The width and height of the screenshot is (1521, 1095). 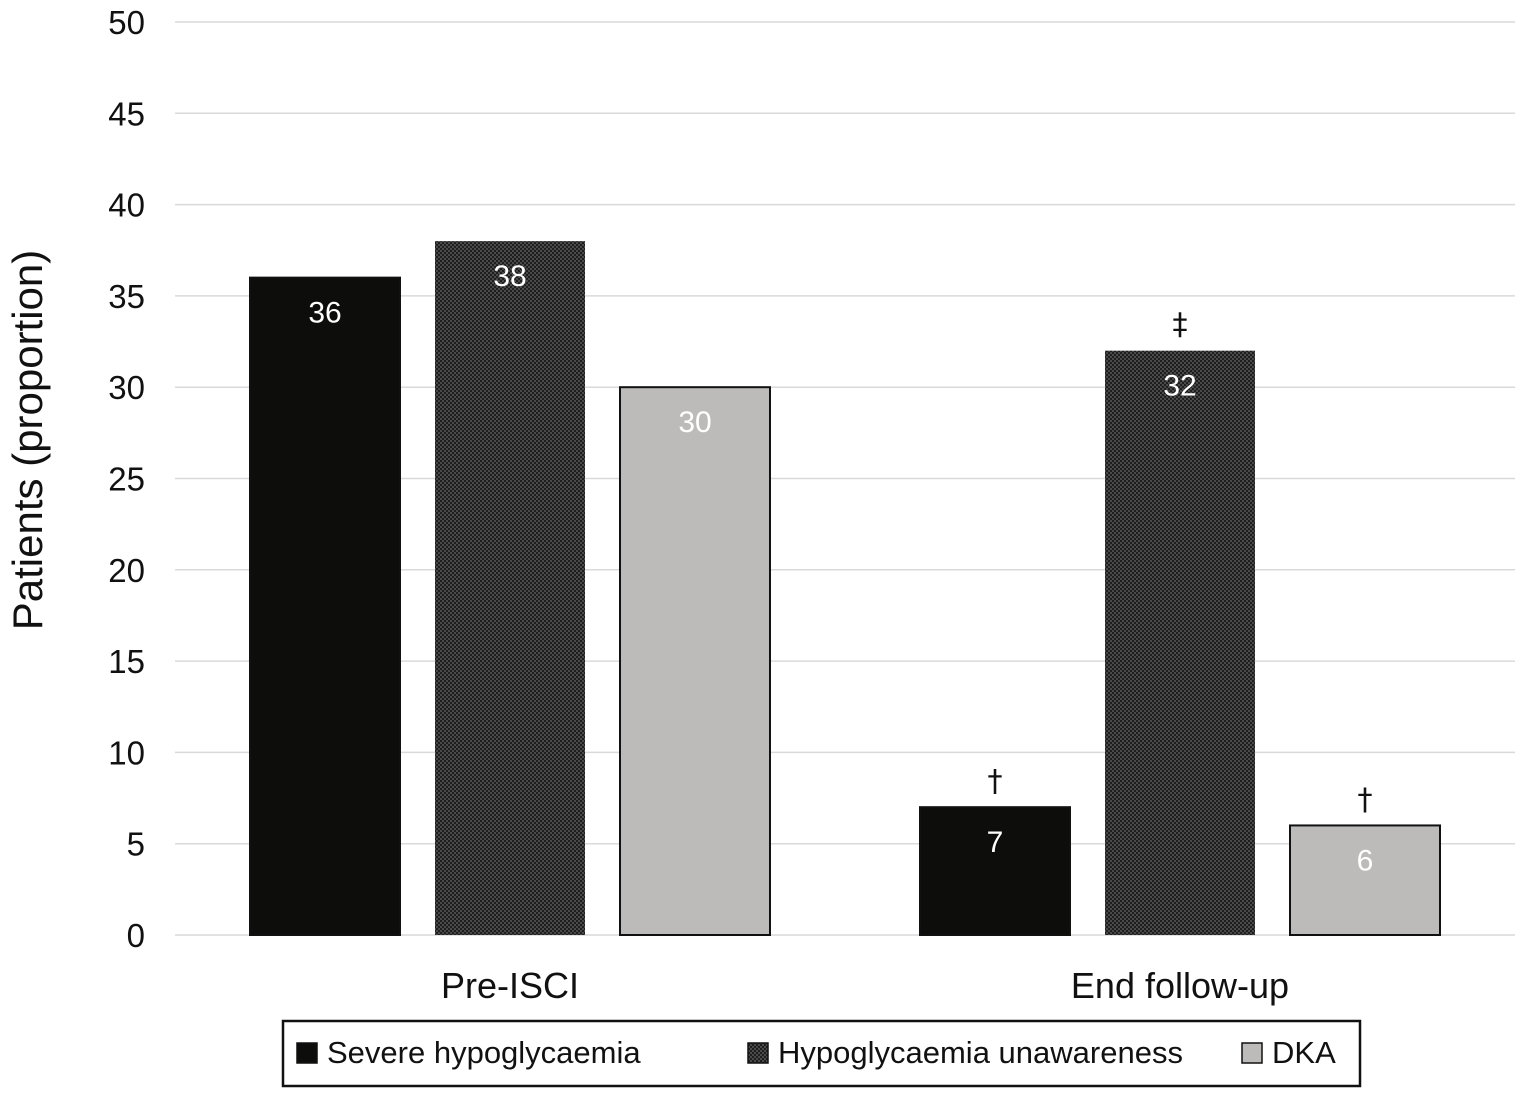 I want to click on y-tick-label: 10, so click(x=126, y=752).